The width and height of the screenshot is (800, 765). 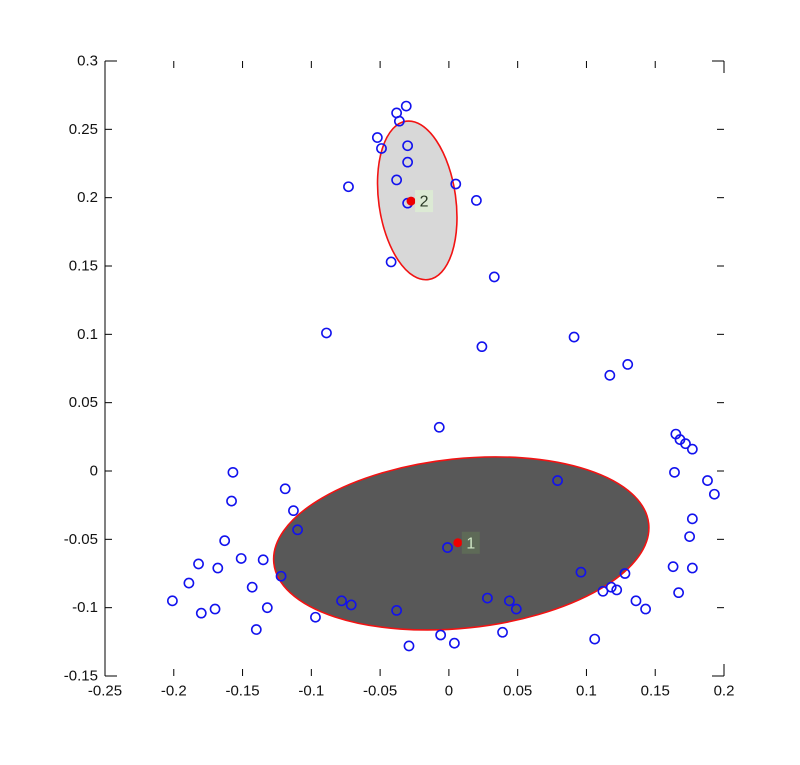 I want to click on x-tick-label: 0, so click(x=449, y=690).